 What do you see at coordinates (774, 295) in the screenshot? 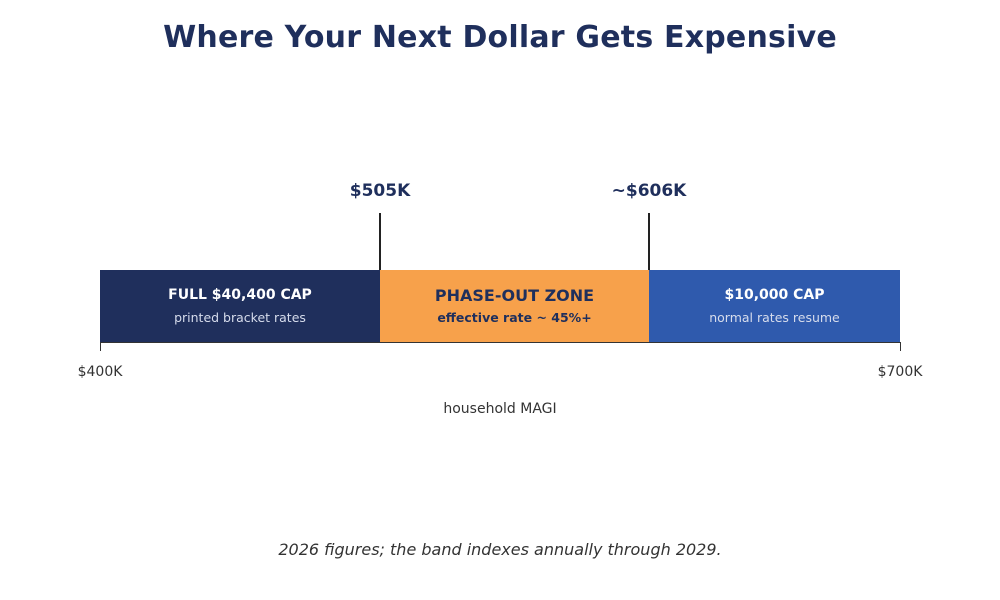
I see `segment-low-cap-title: $10,000 CAP` at bounding box center [774, 295].